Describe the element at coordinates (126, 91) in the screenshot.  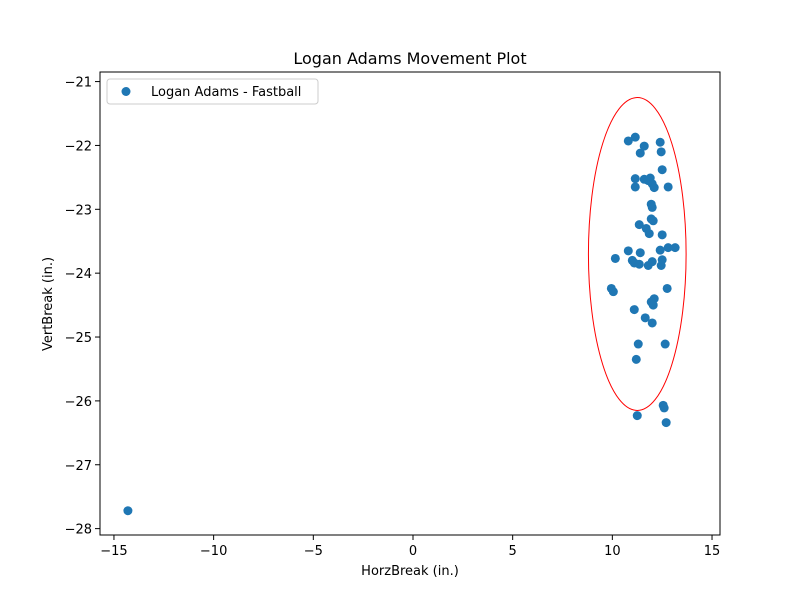
I see `legend-marker` at that location.